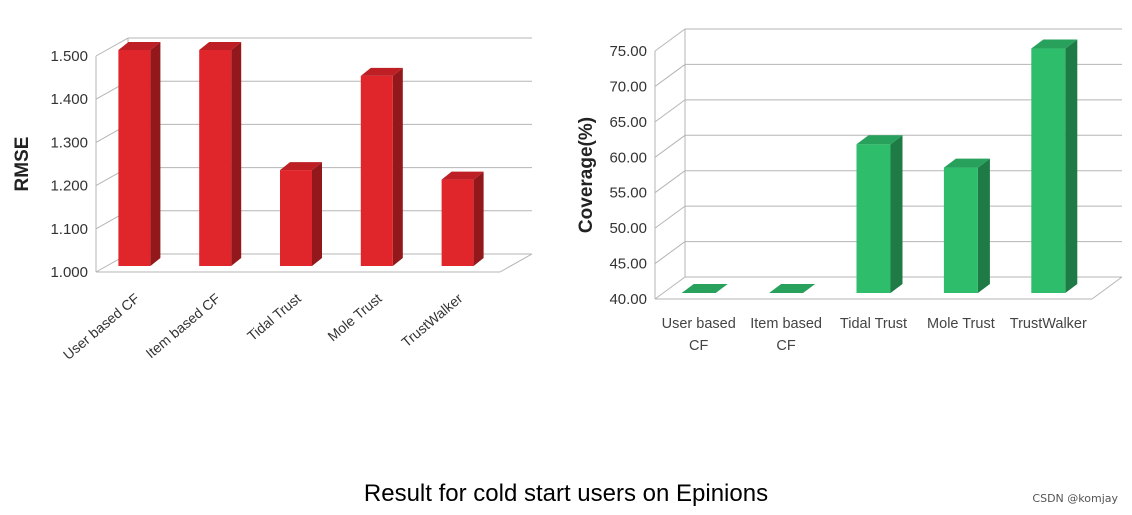 Image resolution: width=1132 pixels, height=515 pixels. Describe the element at coordinates (628, 228) in the screenshot. I see `y-tick-label: 50.00` at that location.